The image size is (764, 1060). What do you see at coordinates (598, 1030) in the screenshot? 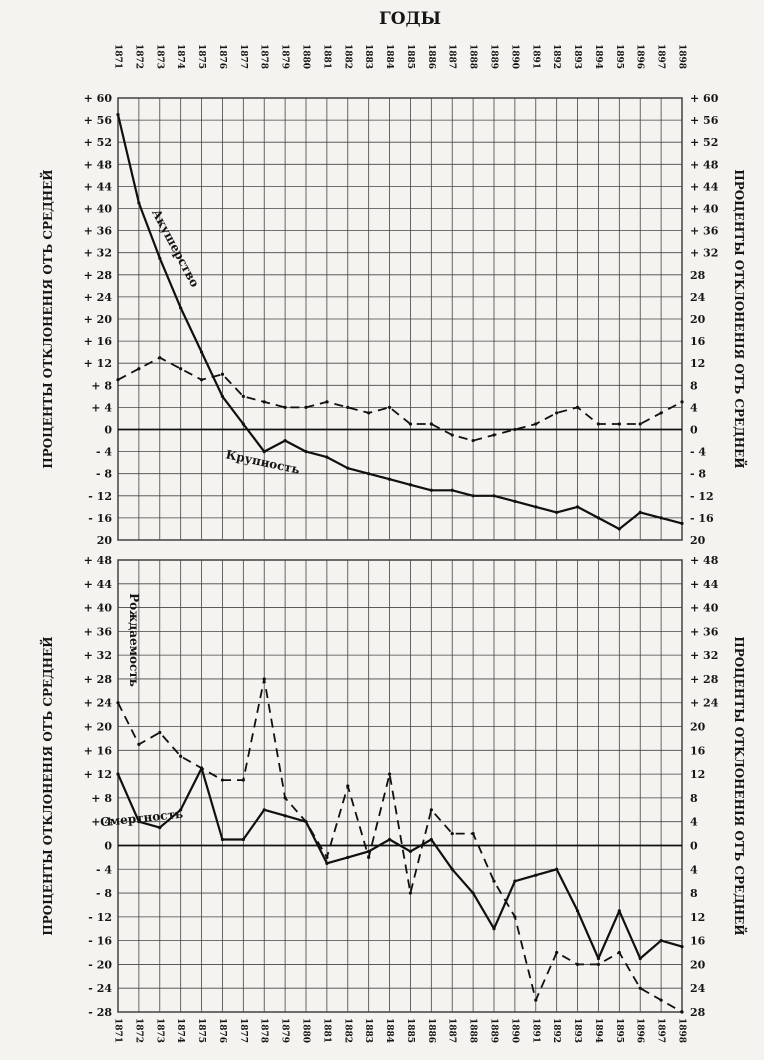
I see `bottom-year-label: 1894` at bounding box center [598, 1030].